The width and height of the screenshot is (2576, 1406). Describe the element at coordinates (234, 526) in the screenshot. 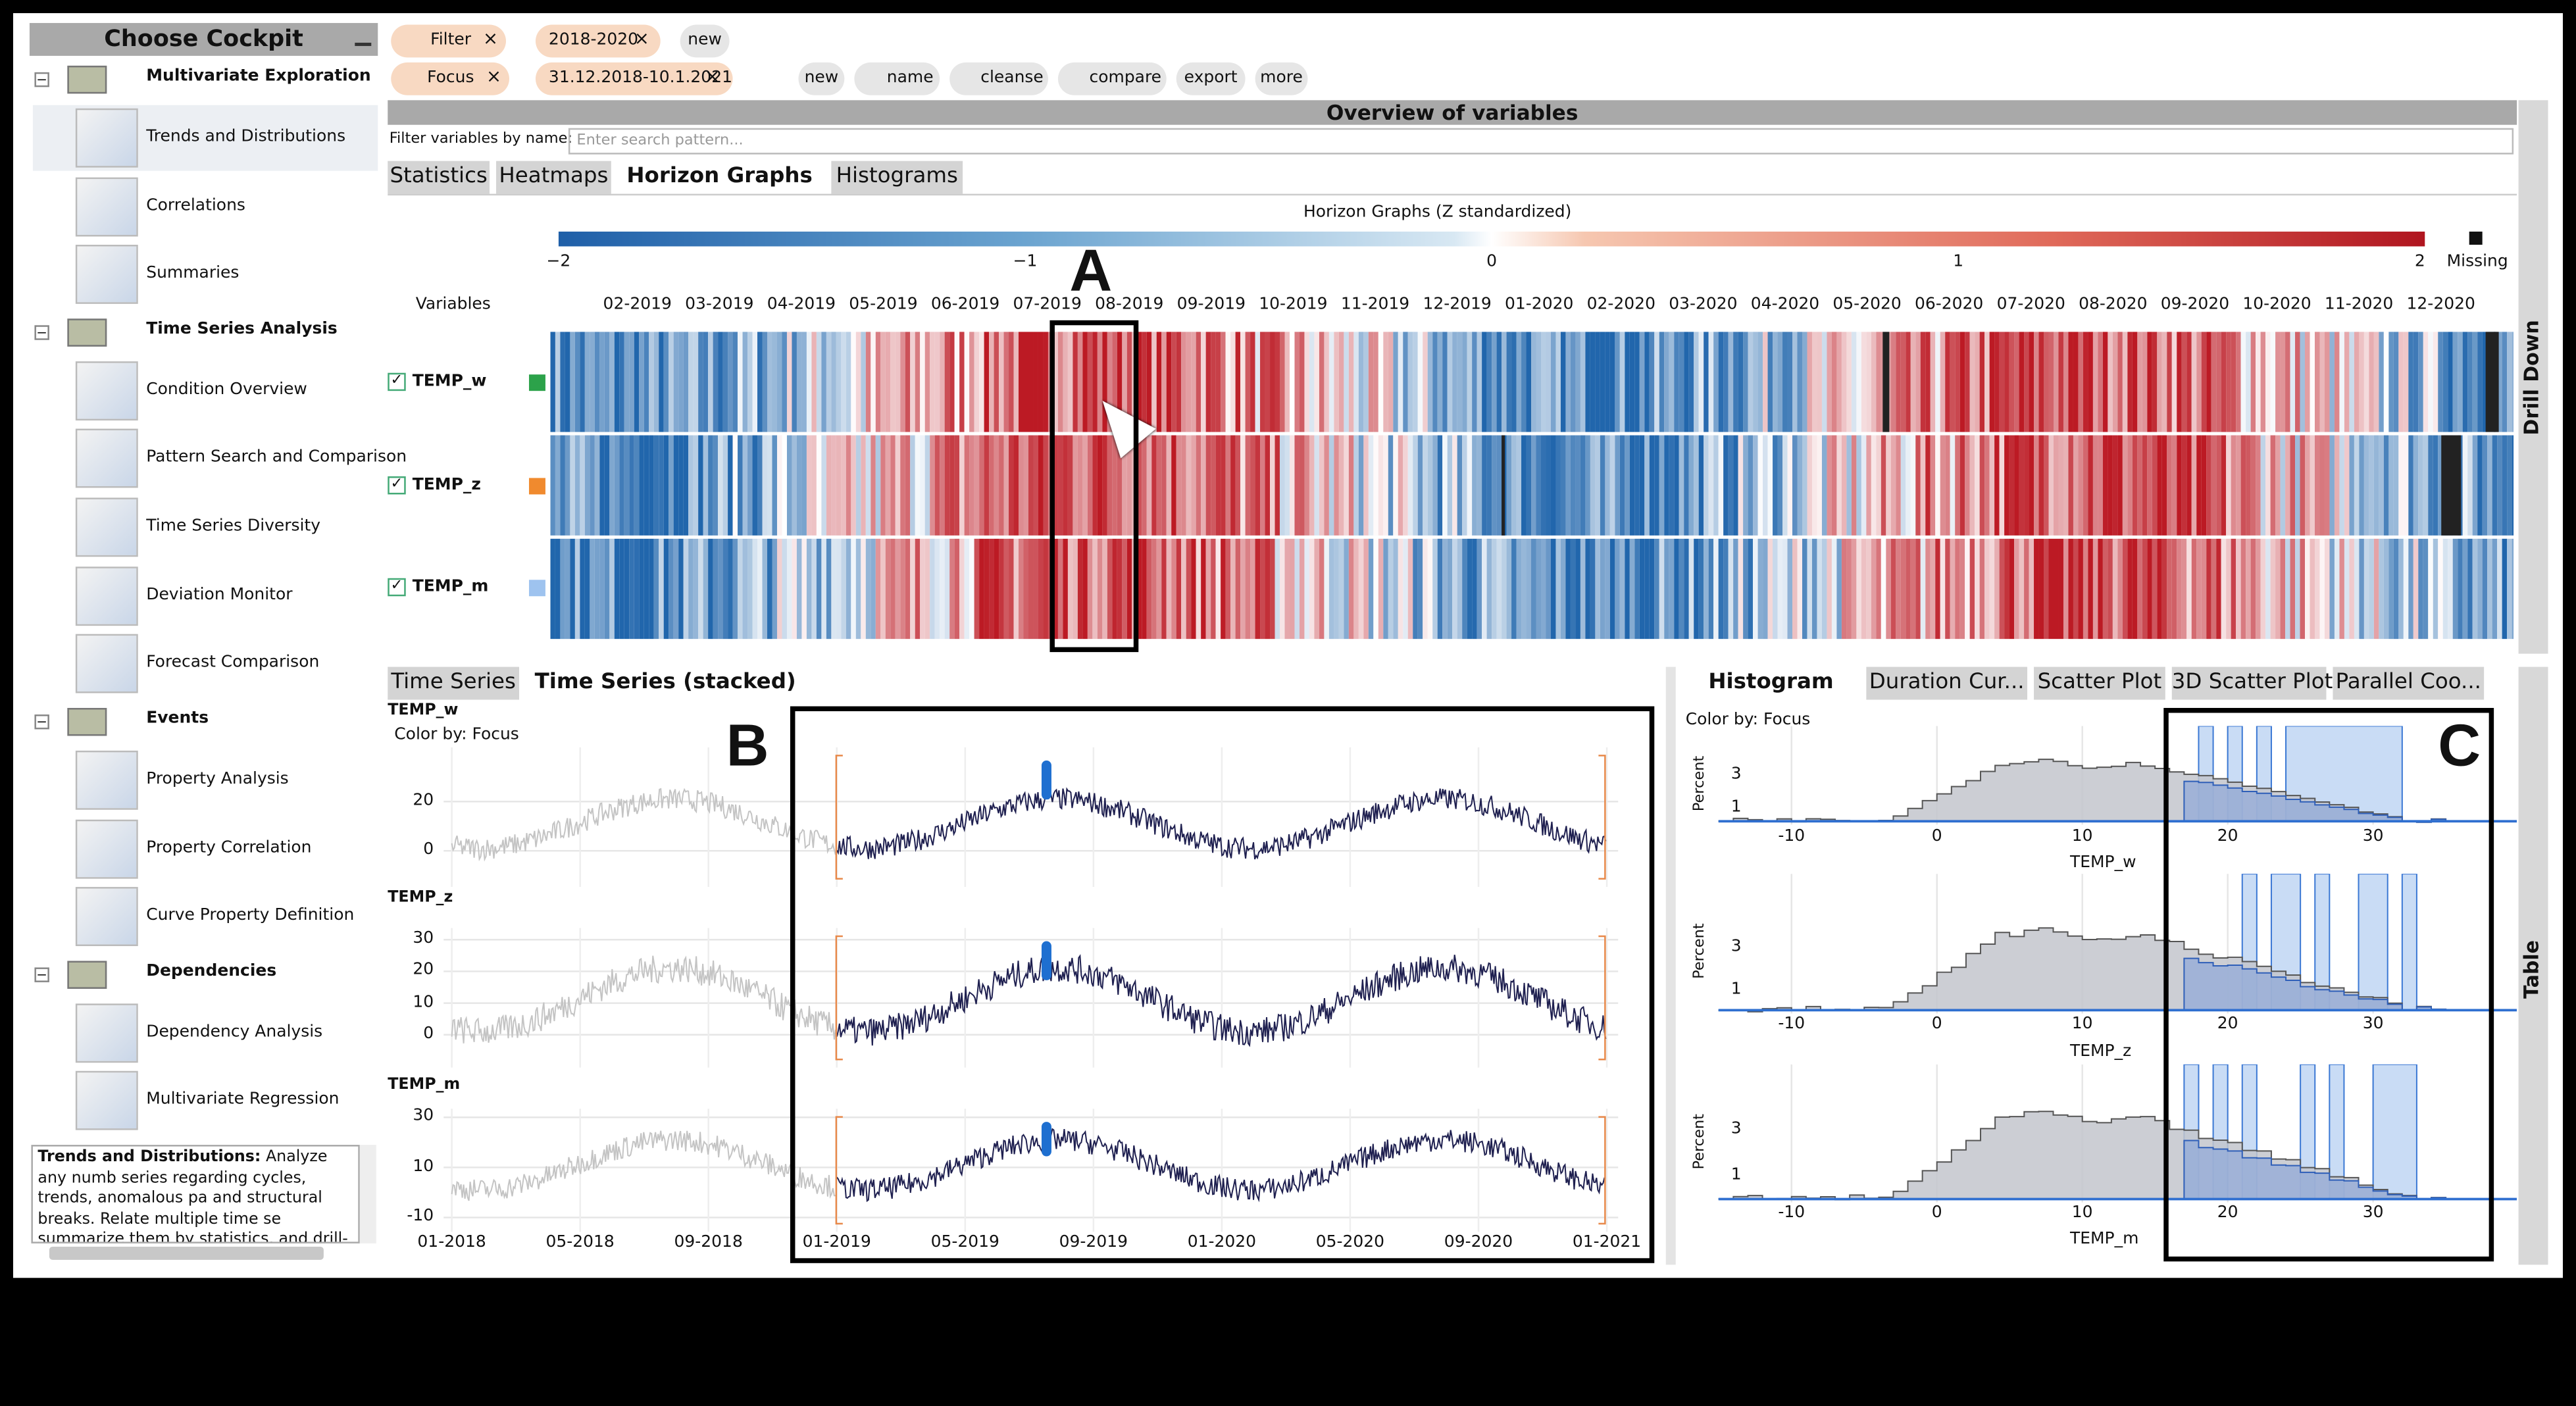

I see `cockpit-item: Time Series Diversity` at that location.